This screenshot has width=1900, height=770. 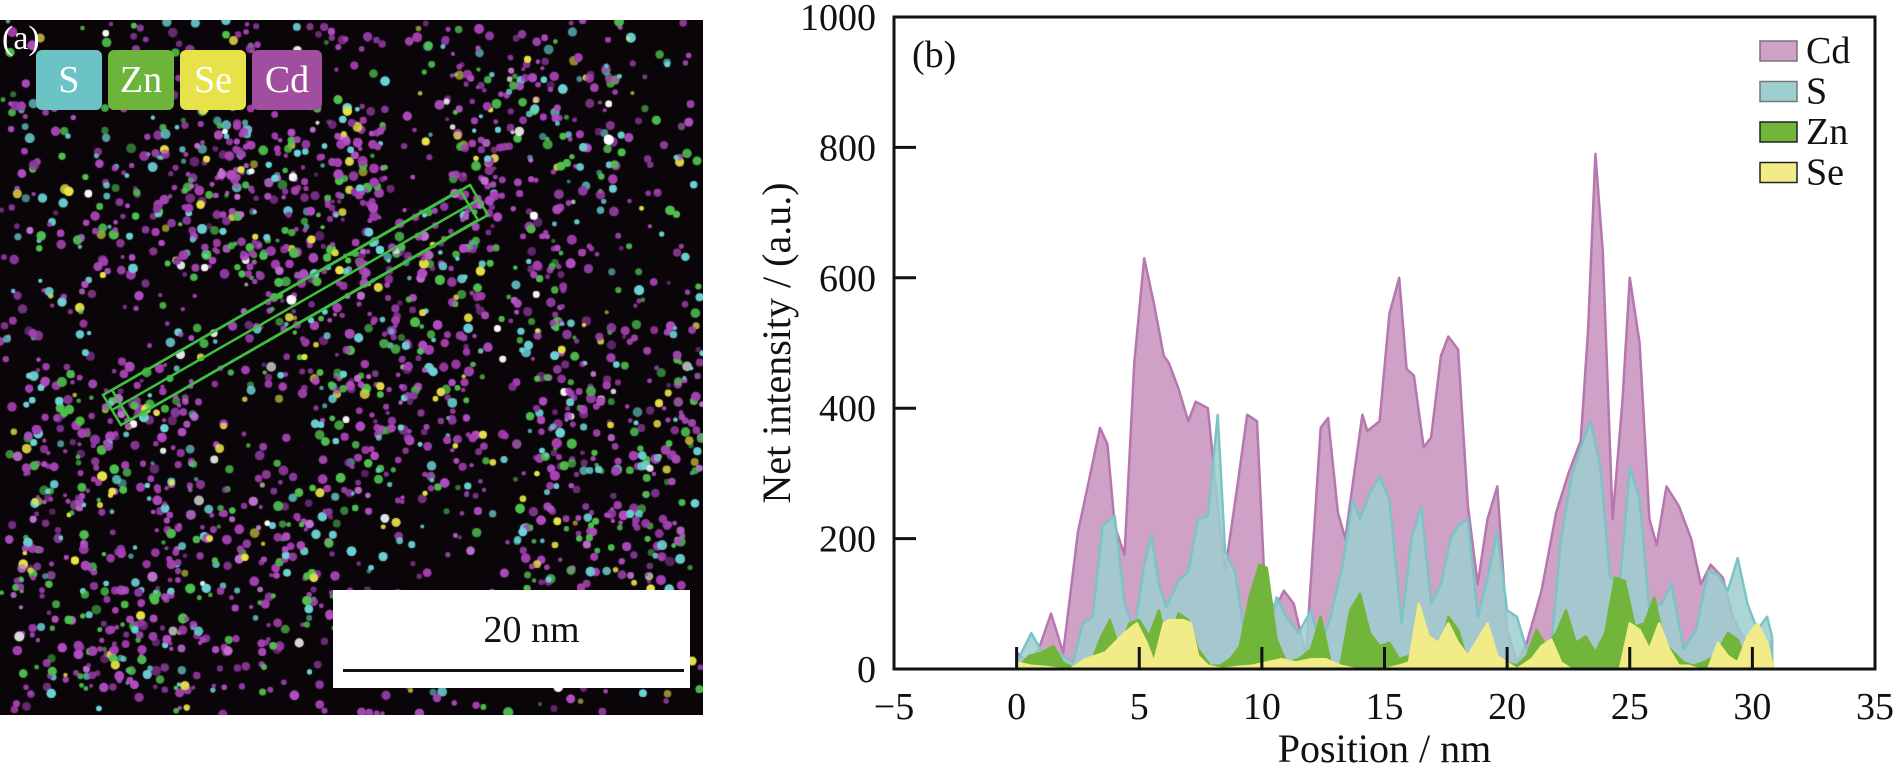 What do you see at coordinates (847, 540) in the screenshot?
I see `y-tick-label: 200` at bounding box center [847, 540].